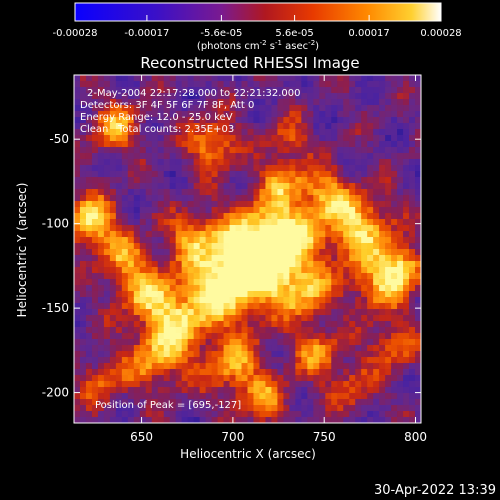 The width and height of the screenshot is (500, 500). I want to click on colorbar-gradient, so click(258, 12).